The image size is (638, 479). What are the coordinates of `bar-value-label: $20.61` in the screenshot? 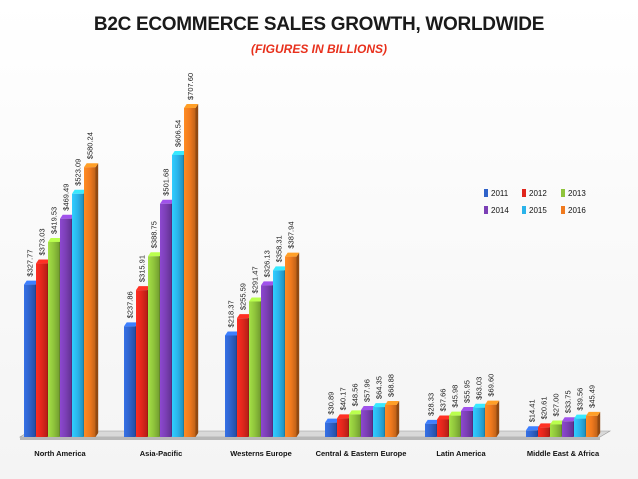 It's located at (544, 407).